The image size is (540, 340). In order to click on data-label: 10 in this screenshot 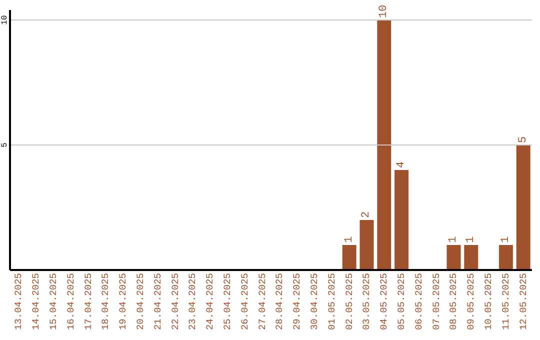, I will do `click(384, 11)`.